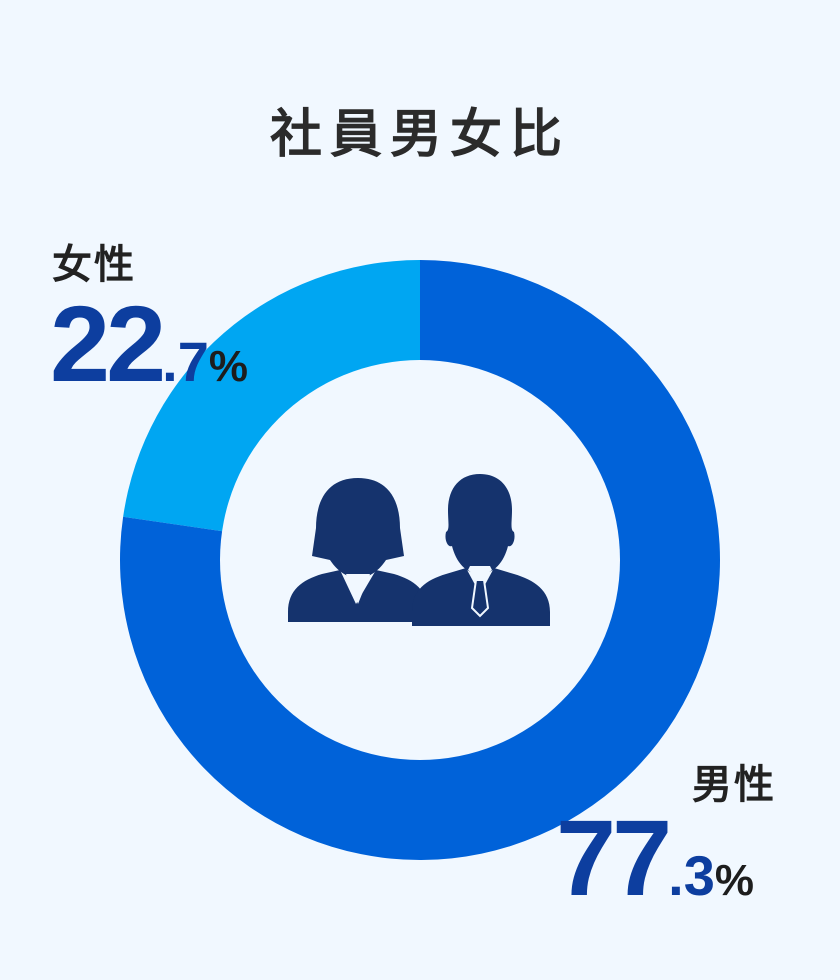 This screenshot has height=980, width=840. I want to click on female-percent-int: 22, so click(106, 343).